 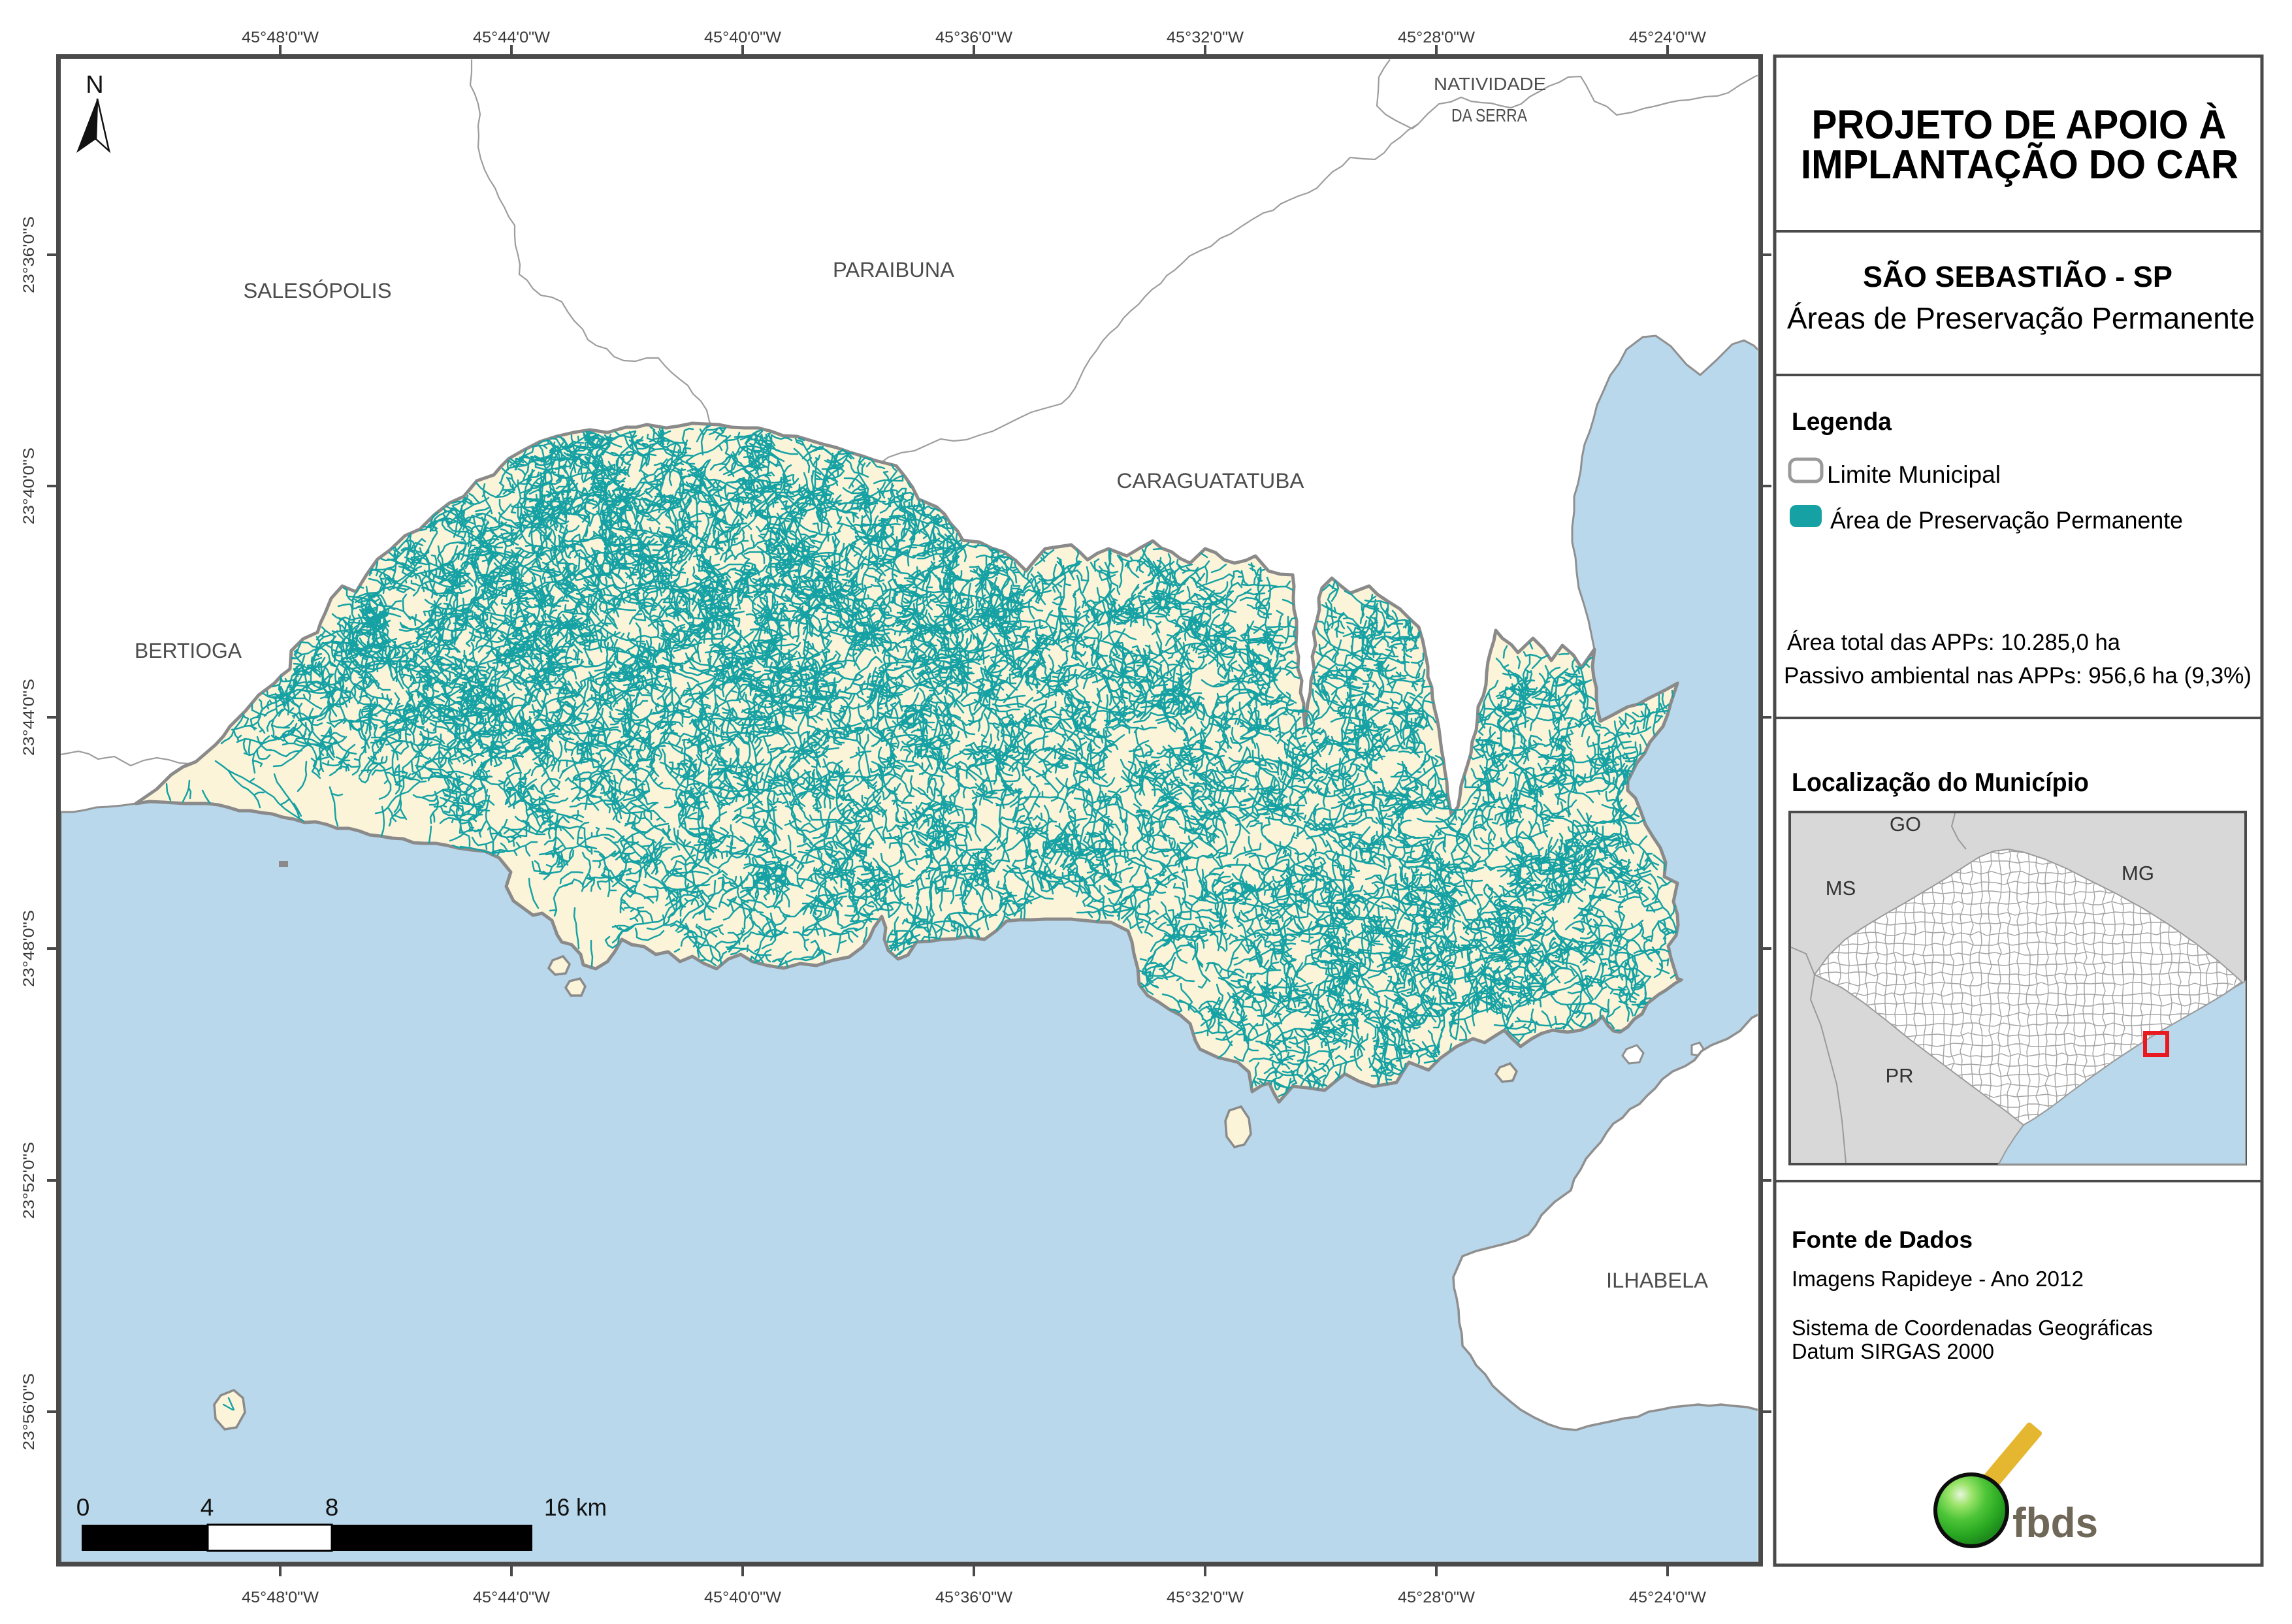 What do you see at coordinates (1941, 782) in the screenshot?
I see `svg-text: Localização do Município` at bounding box center [1941, 782].